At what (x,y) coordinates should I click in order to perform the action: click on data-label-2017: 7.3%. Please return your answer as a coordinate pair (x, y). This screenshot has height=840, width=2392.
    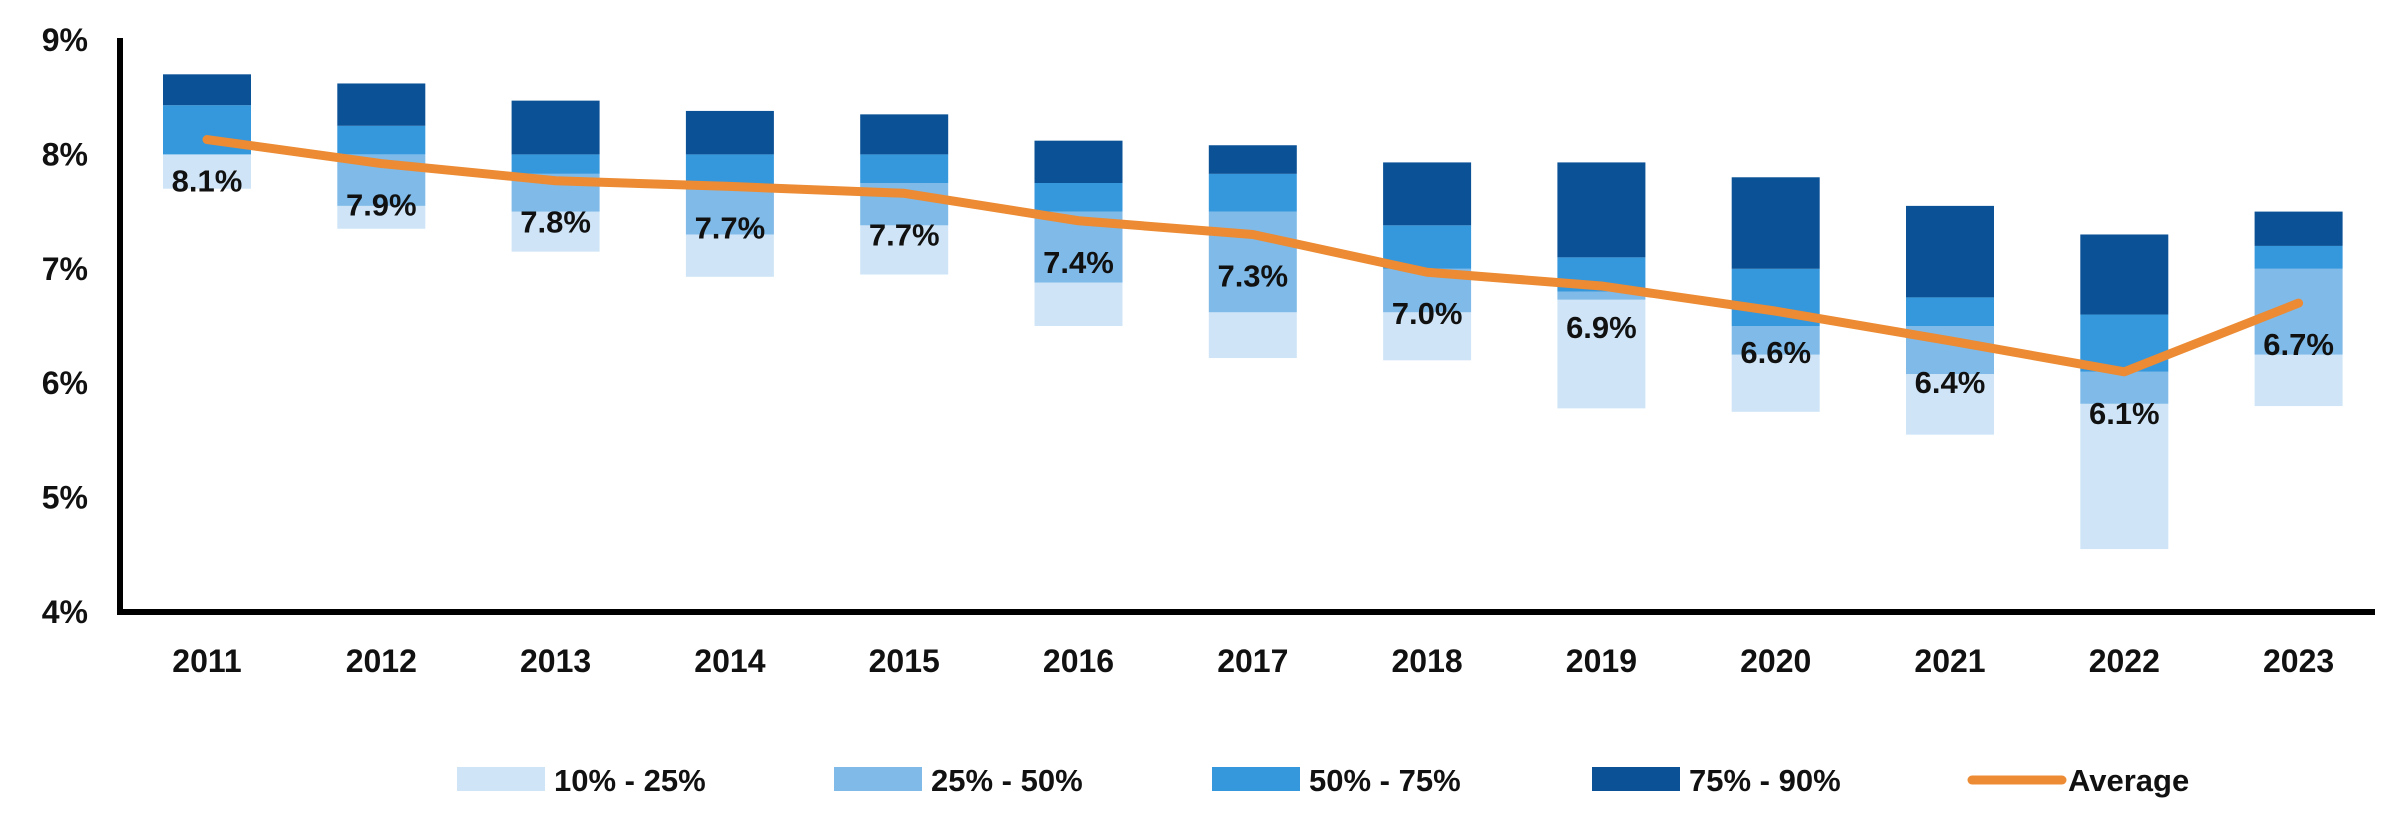
    Looking at the image, I should click on (1252, 275).